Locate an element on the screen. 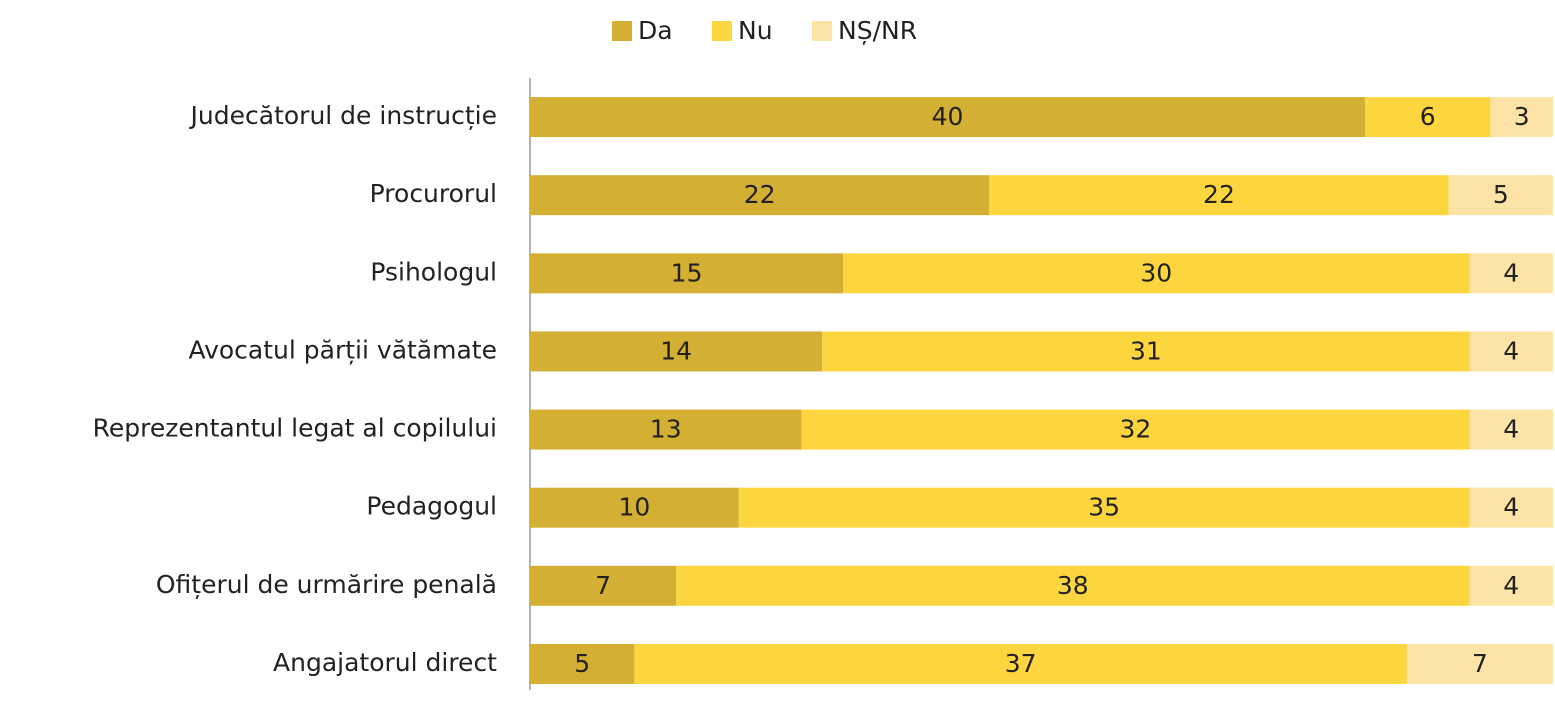 The image size is (1555, 704). data-label: 37 is located at coordinates (1021, 663).